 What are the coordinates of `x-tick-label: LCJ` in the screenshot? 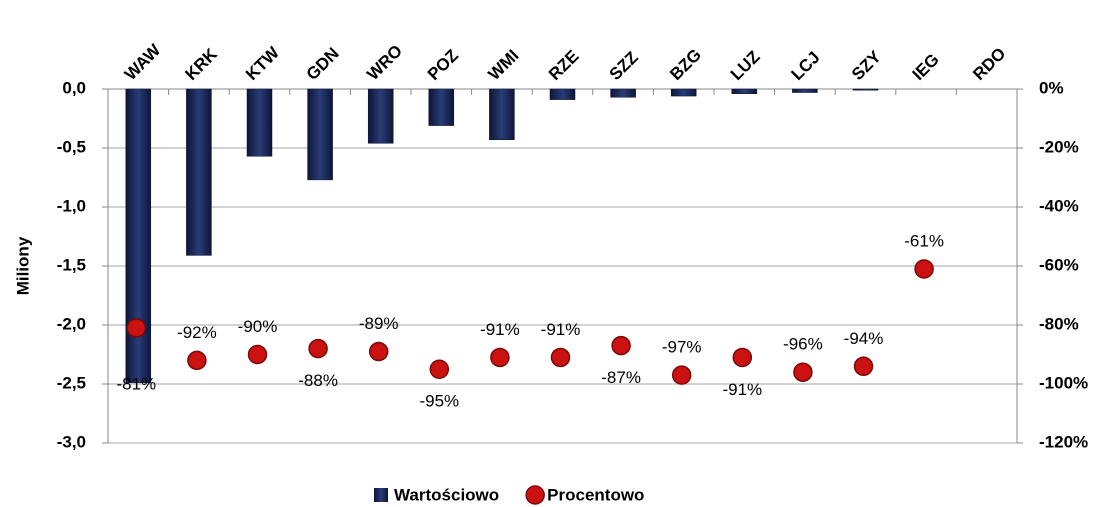 It's located at (805, 66).